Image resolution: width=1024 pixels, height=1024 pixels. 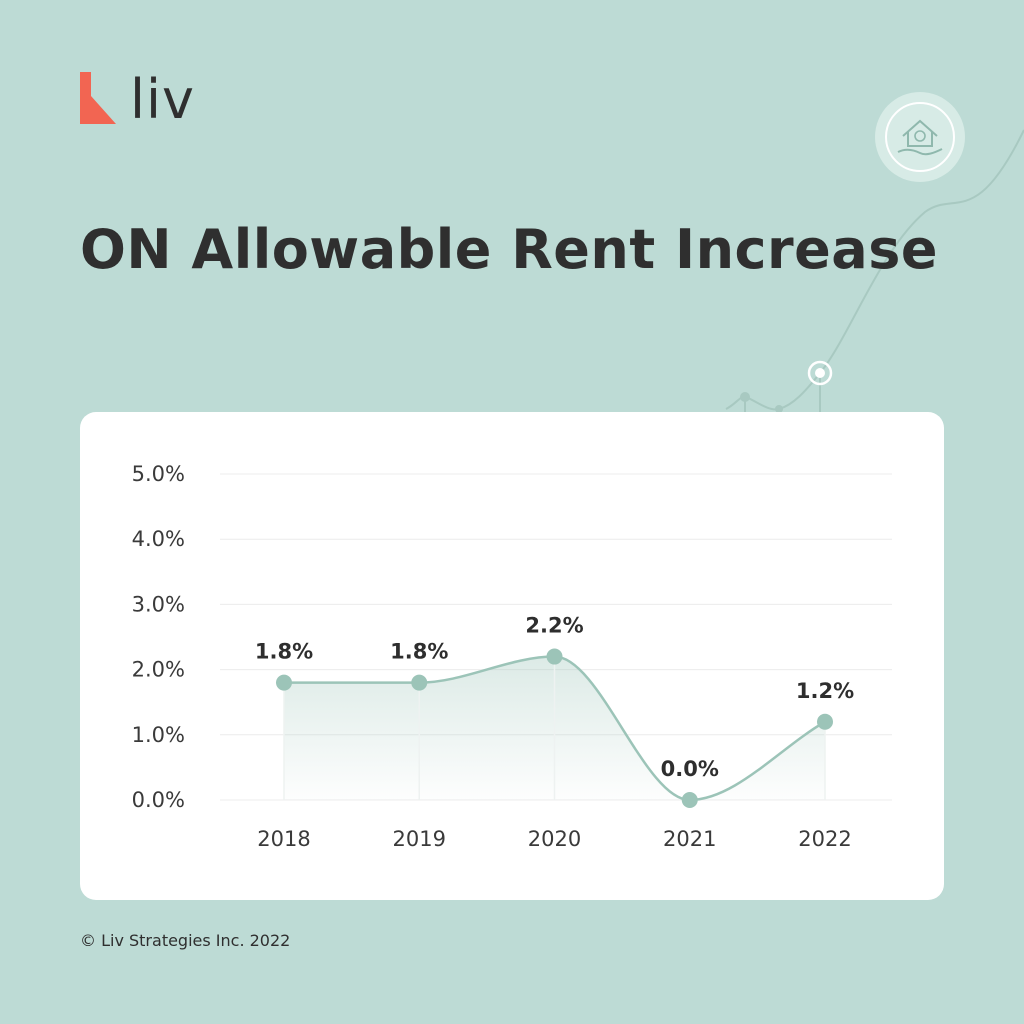 What do you see at coordinates (690, 769) in the screenshot?
I see `data-label: 0.0%` at bounding box center [690, 769].